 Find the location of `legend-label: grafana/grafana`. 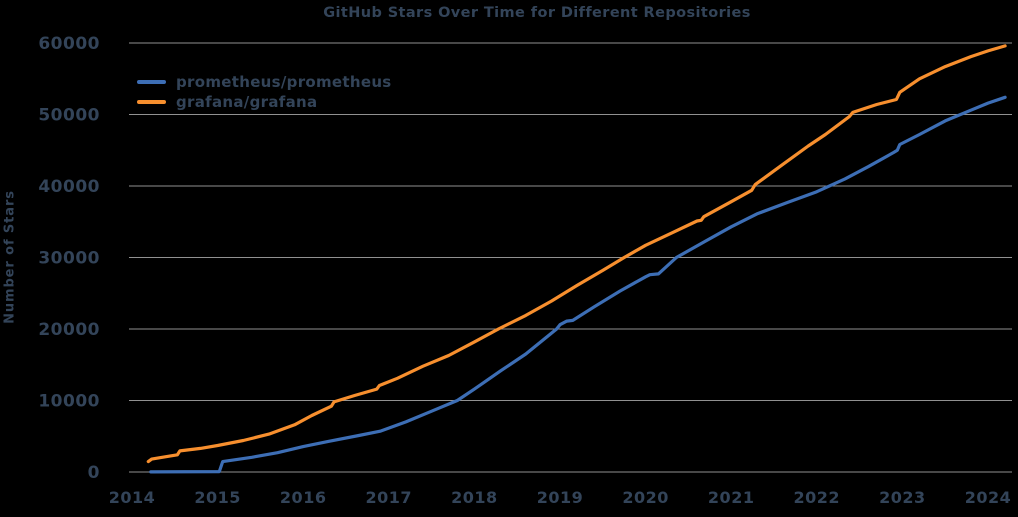

legend-label: grafana/grafana is located at coordinates (247, 102).